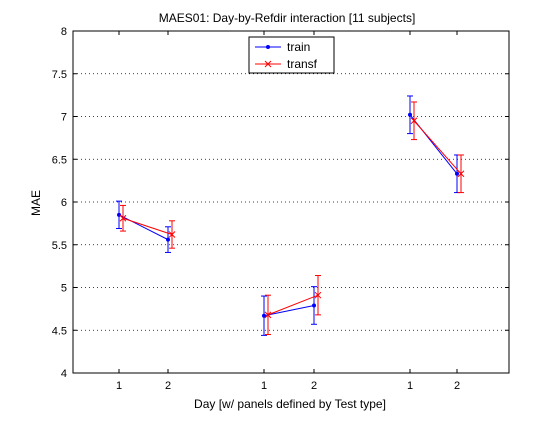  I want to click on y-tick-label: 6, so click(64, 203).